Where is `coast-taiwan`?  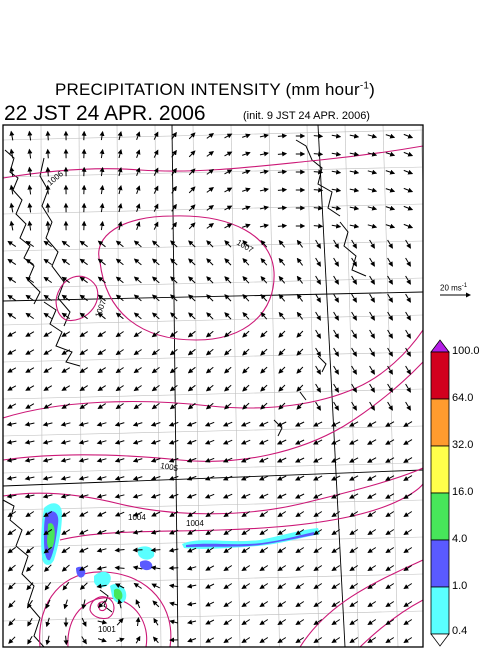
coast-taiwan is located at coordinates (106, 601).